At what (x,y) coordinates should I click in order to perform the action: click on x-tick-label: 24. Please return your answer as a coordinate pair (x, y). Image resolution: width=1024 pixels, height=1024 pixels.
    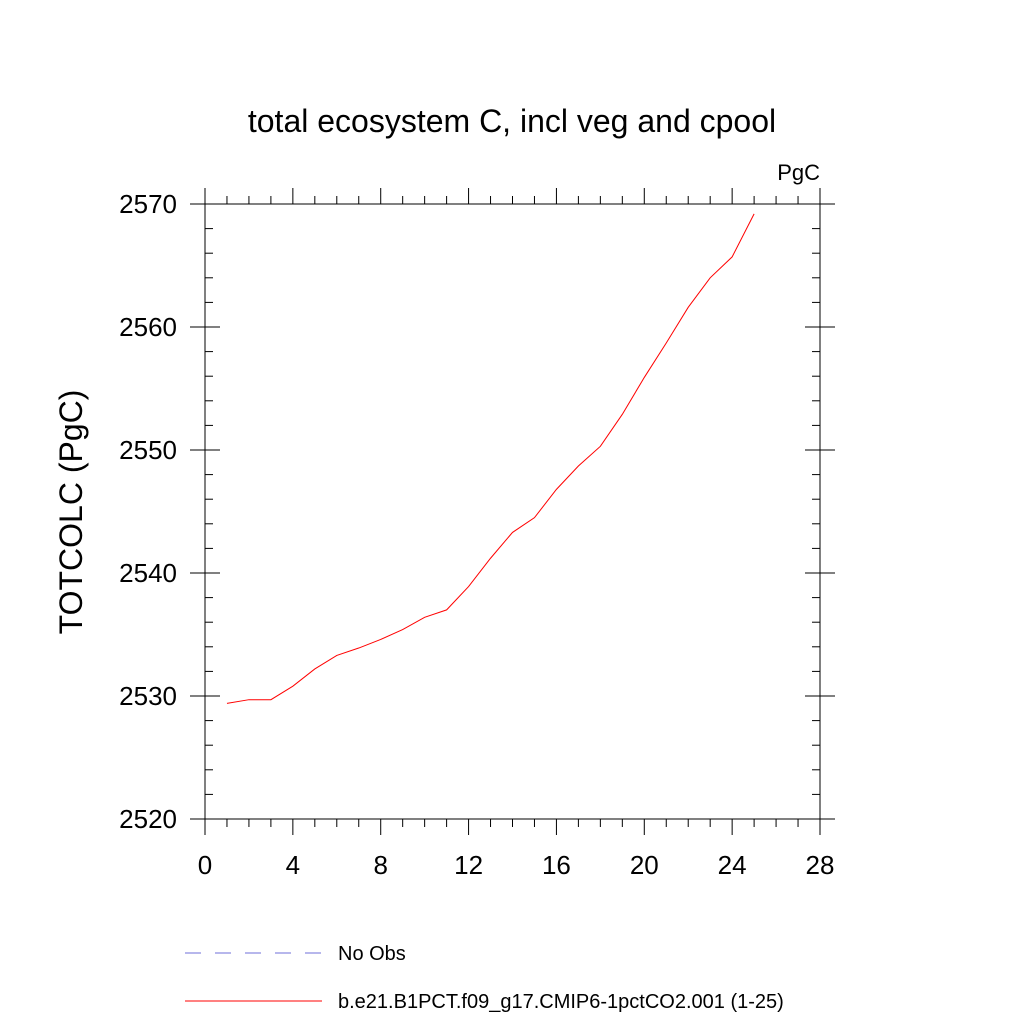
    Looking at the image, I should click on (732, 865).